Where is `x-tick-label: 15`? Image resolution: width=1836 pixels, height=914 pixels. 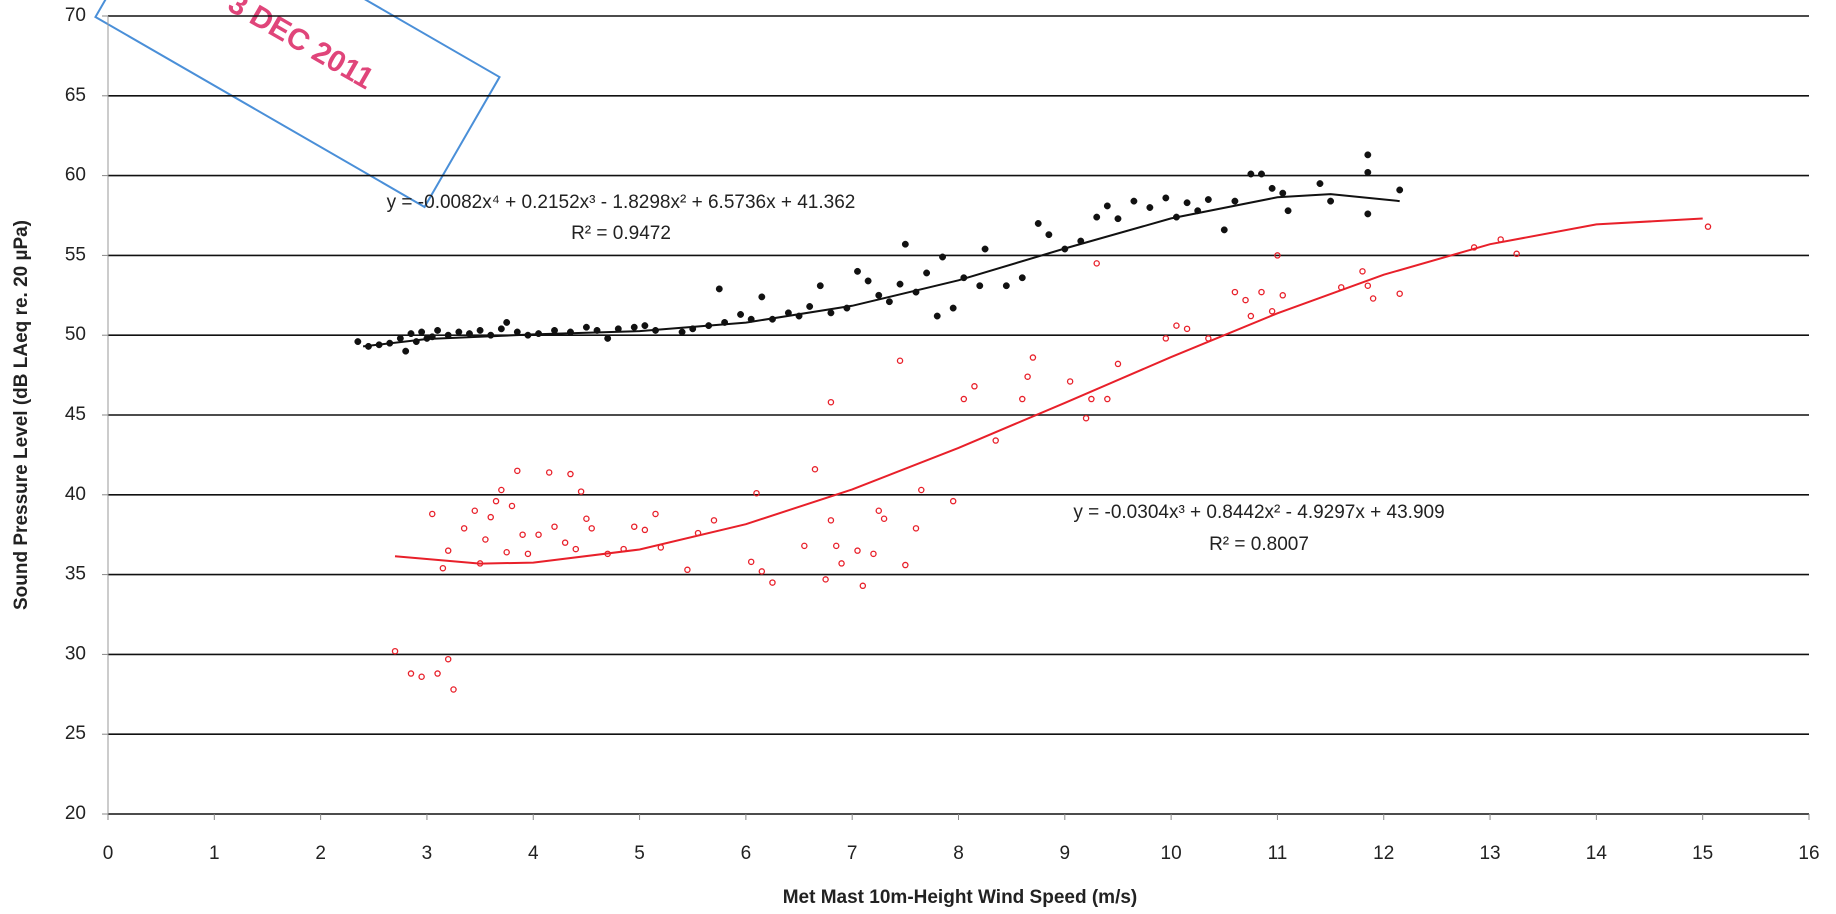
x-tick-label: 15 is located at coordinates (1702, 853).